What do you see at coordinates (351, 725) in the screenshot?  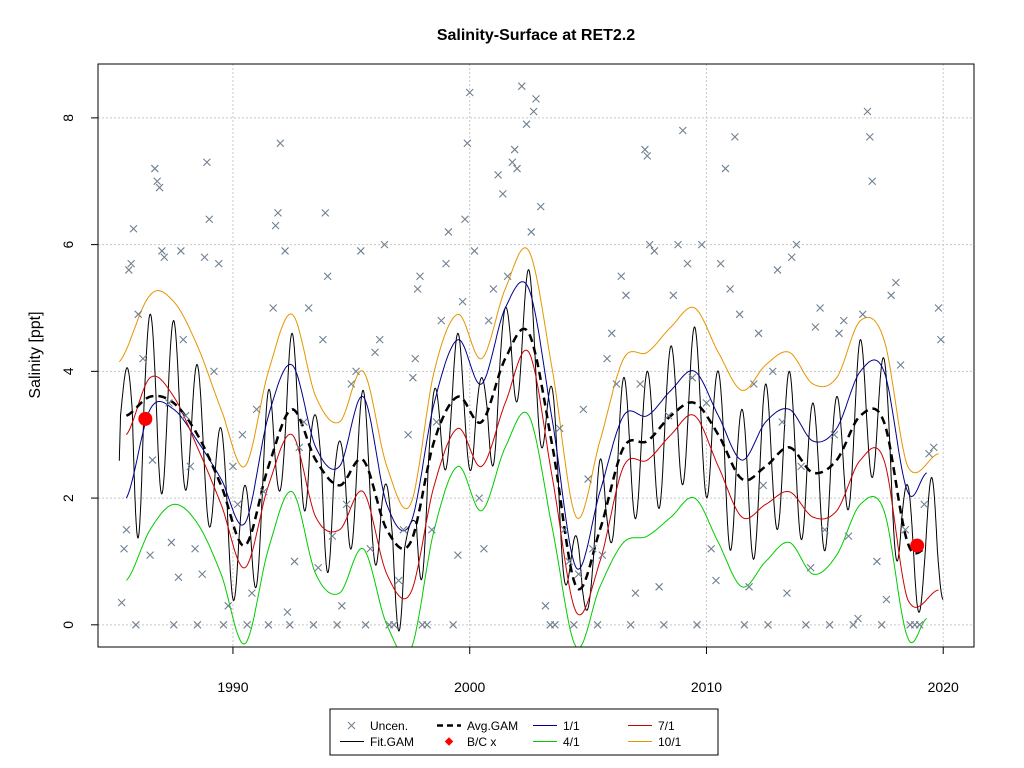 I see `legend-symbol-uncen` at bounding box center [351, 725].